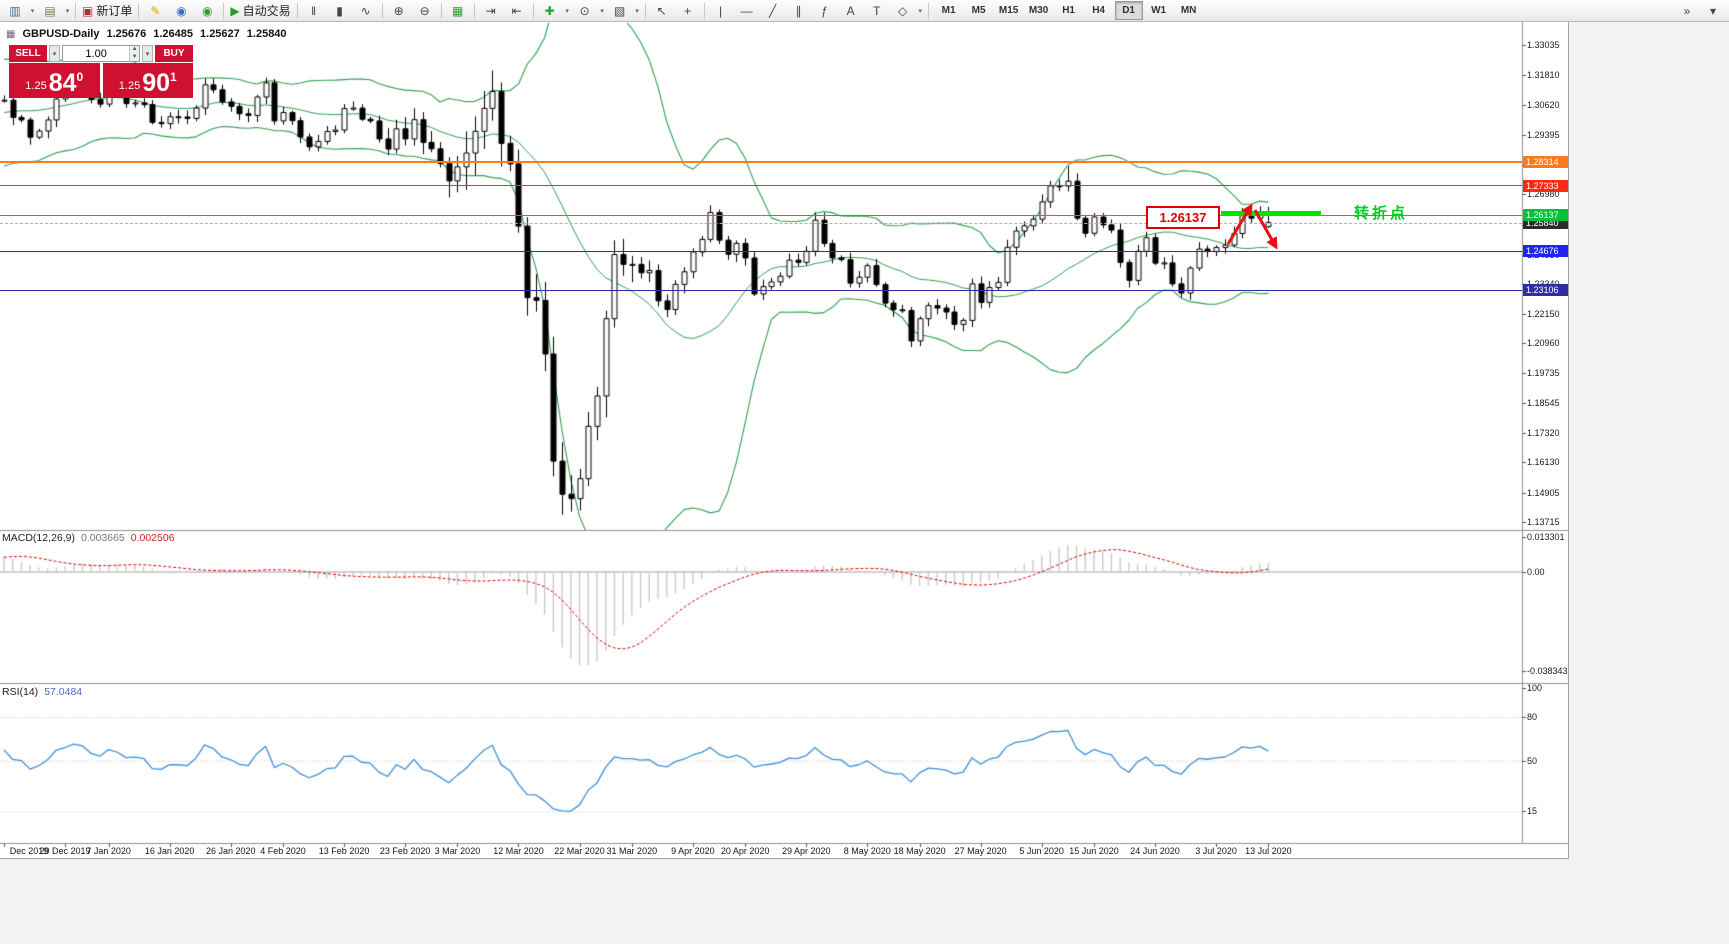 Image resolution: width=1729 pixels, height=944 pixels. Describe the element at coordinates (1381, 213) in the screenshot. I see `turning-point-text: 转折点` at that location.